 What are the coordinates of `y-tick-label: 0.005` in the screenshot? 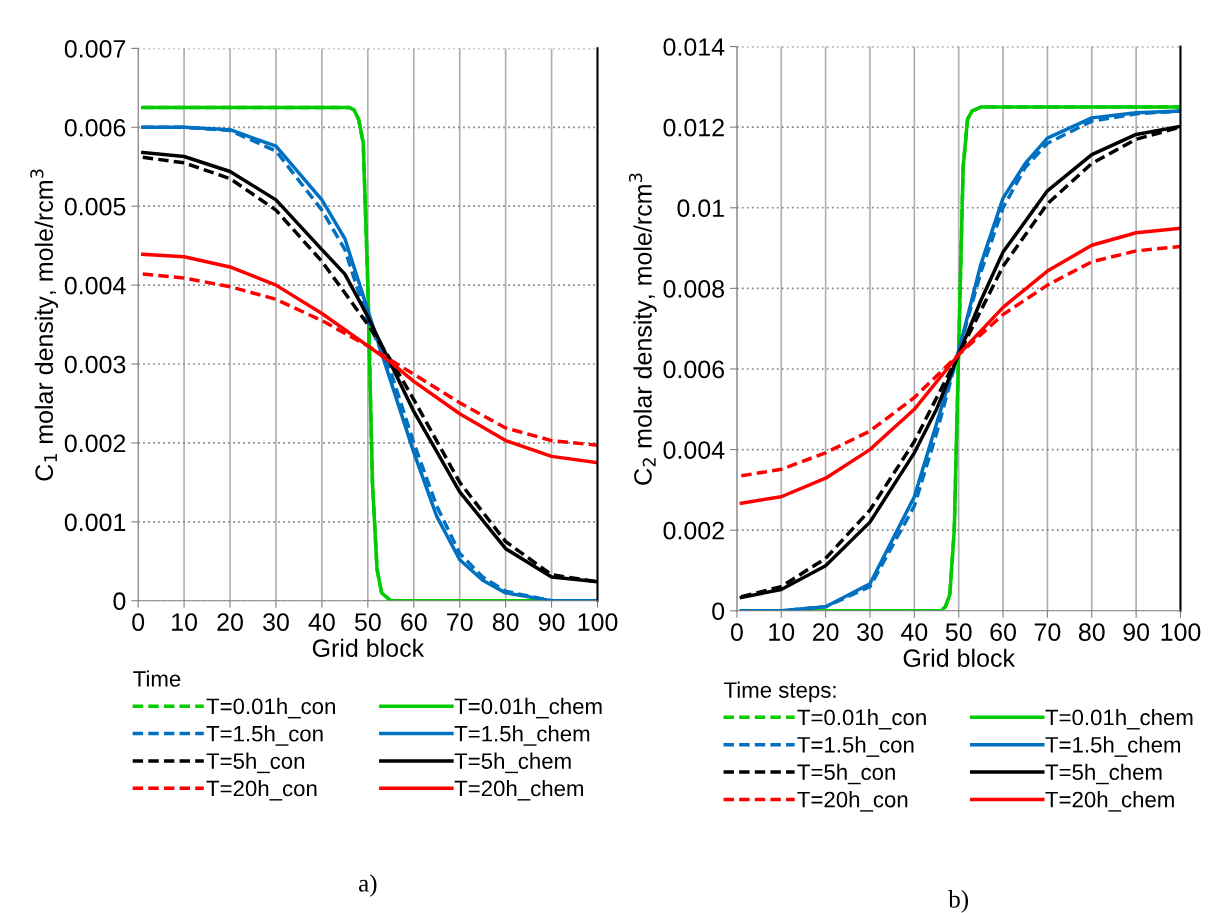 It's located at (95, 206).